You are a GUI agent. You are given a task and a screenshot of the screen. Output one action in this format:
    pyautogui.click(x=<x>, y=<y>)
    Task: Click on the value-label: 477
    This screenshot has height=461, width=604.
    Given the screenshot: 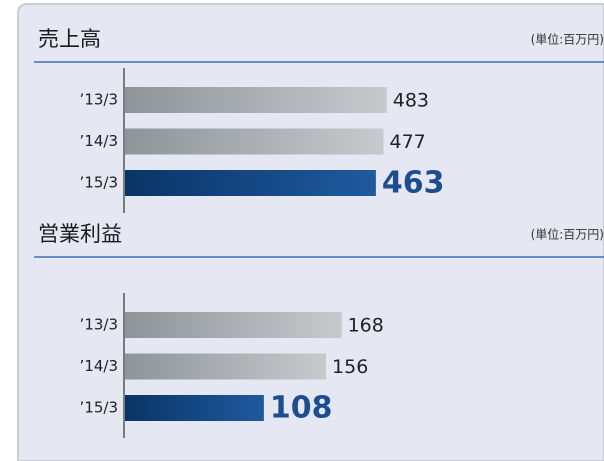 What is the action you would take?
    pyautogui.click(x=407, y=142)
    